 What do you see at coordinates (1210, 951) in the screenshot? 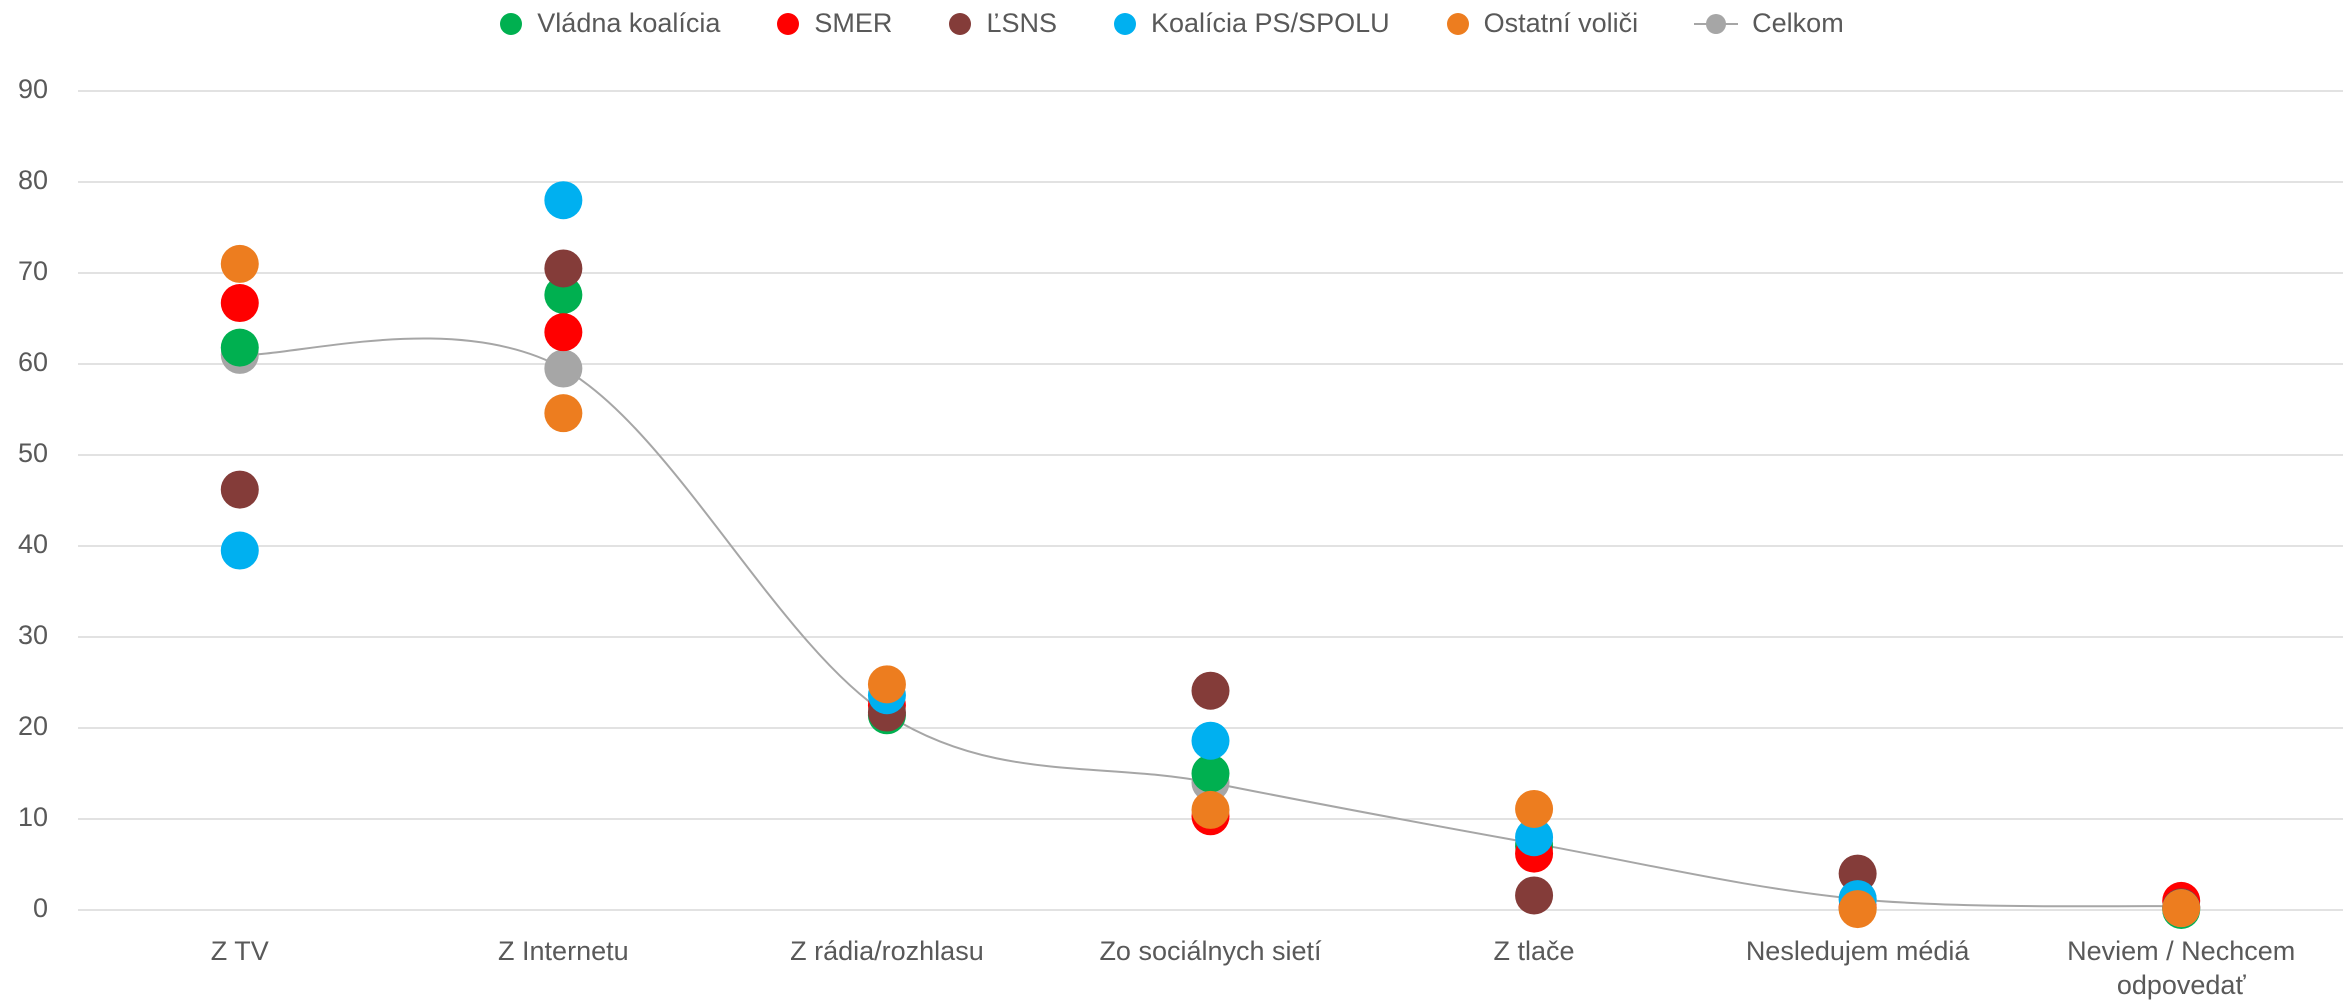
I see `x-tick-label: Zo sociálnych sietí` at bounding box center [1210, 951].